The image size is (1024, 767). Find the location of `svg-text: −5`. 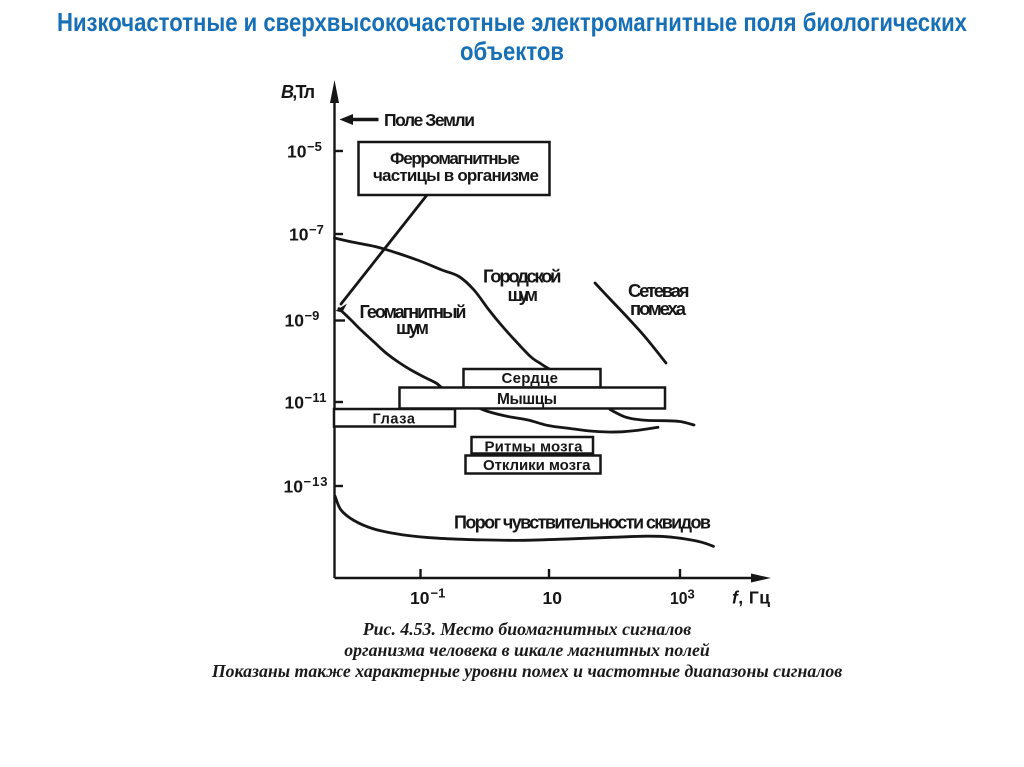

svg-text: −5 is located at coordinates (314, 146).